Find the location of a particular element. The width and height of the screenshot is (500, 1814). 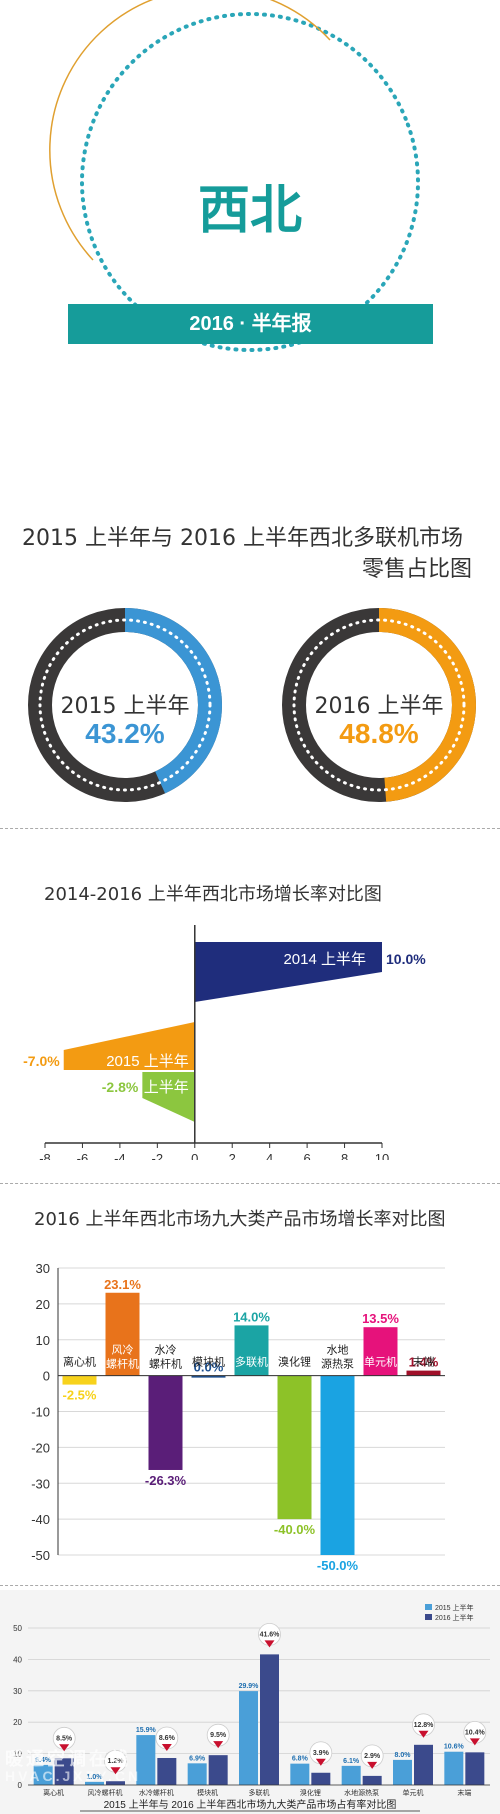

share-label-2015-5: 6.8% is located at coordinates (300, 1759).